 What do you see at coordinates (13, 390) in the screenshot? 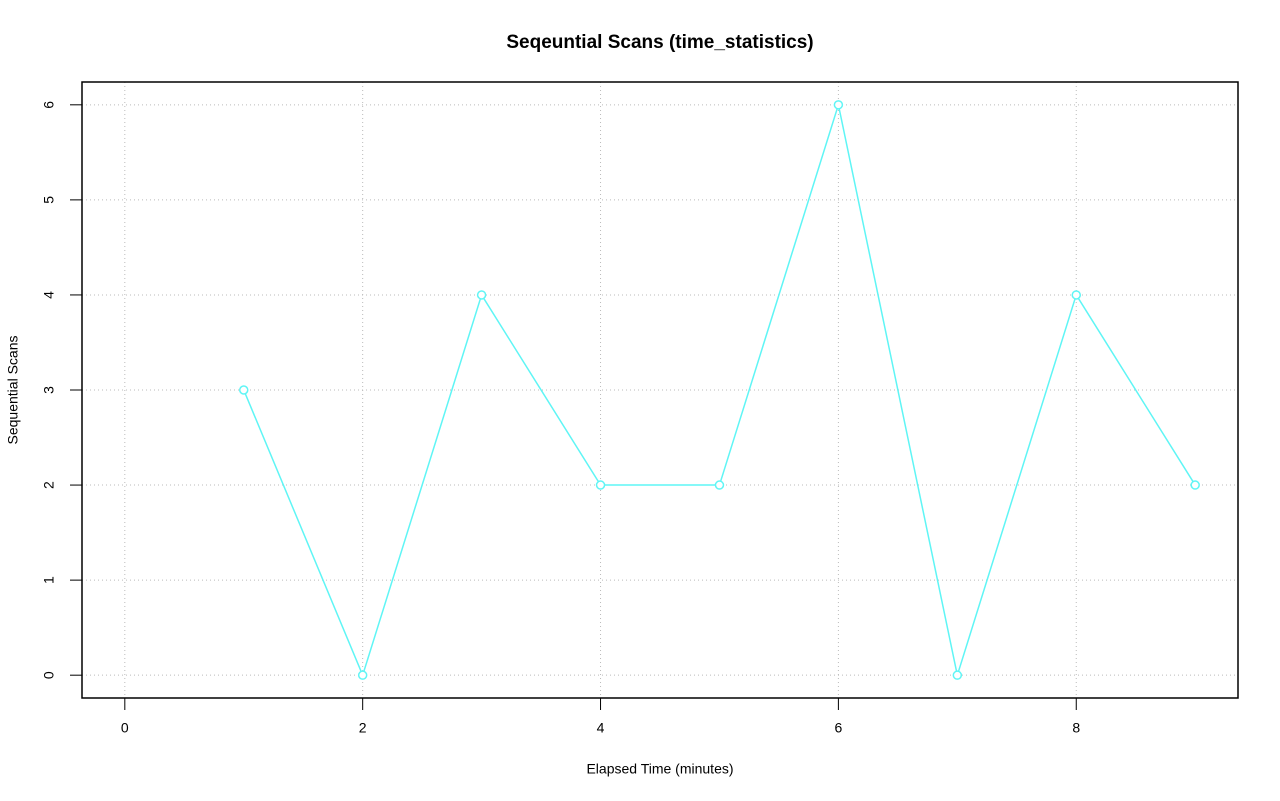
I see `y-axis-label: Sequential Scans` at bounding box center [13, 390].